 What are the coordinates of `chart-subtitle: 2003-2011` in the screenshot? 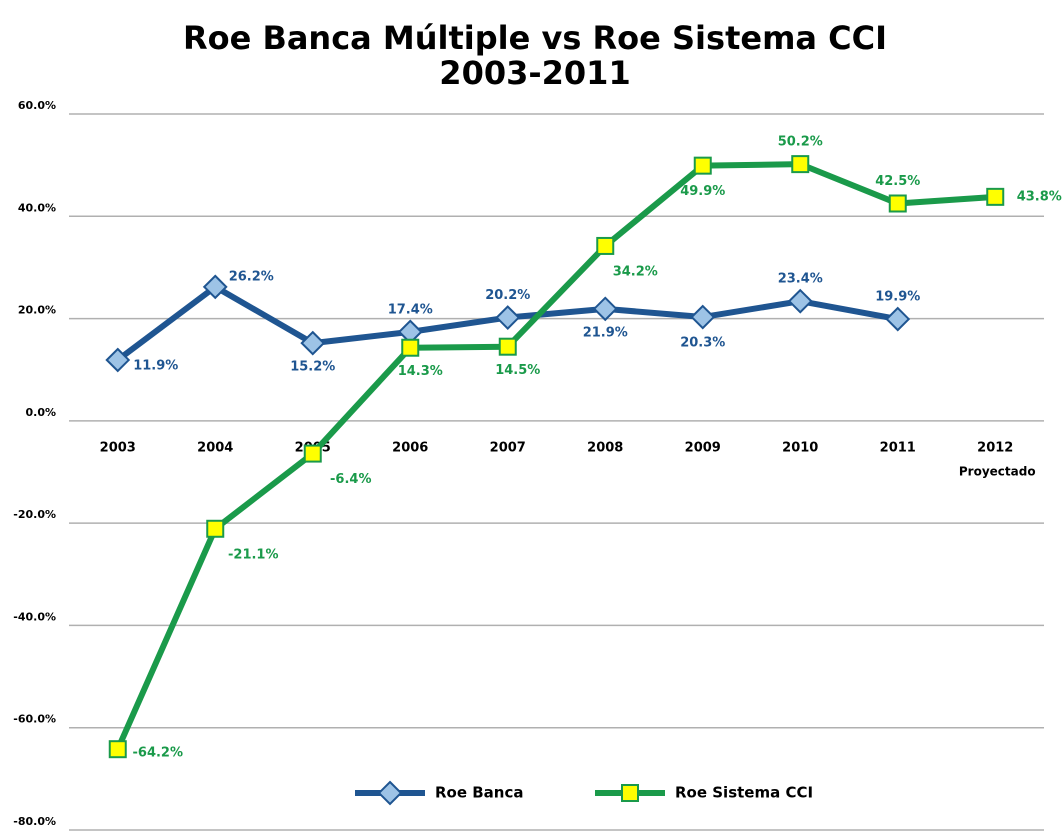 It's located at (534, 73).